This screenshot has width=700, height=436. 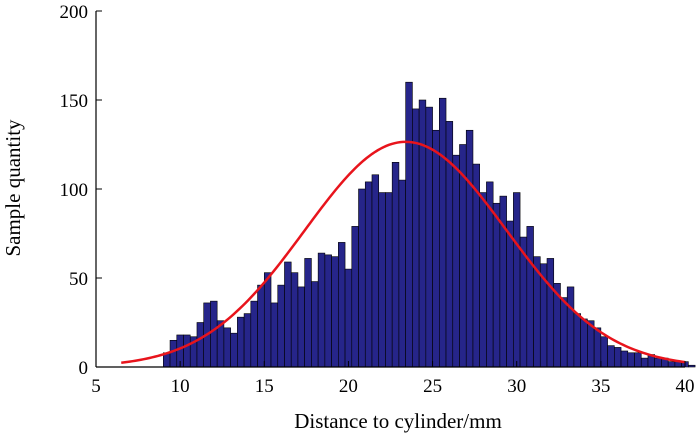 What do you see at coordinates (74, 190) in the screenshot?
I see `y-tick-label: 100` at bounding box center [74, 190].